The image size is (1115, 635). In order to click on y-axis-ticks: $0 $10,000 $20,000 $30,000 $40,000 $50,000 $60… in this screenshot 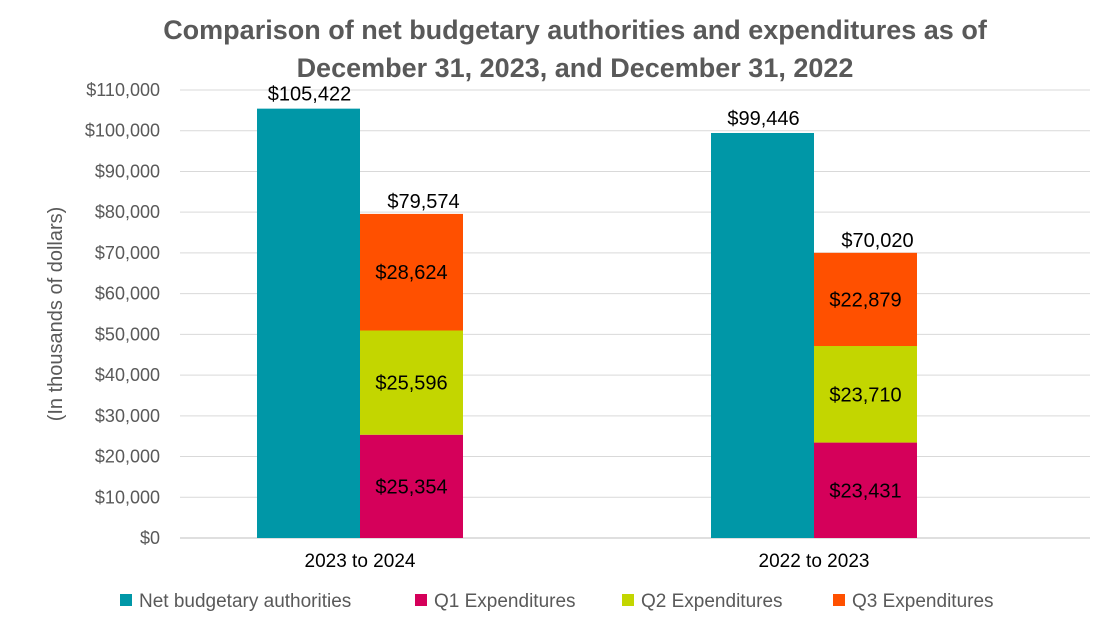, I will do `click(122, 314)`.